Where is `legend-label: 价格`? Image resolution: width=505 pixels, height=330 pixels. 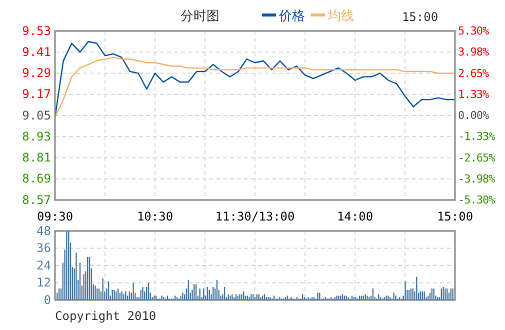 legend-label: 价格 is located at coordinates (291, 16).